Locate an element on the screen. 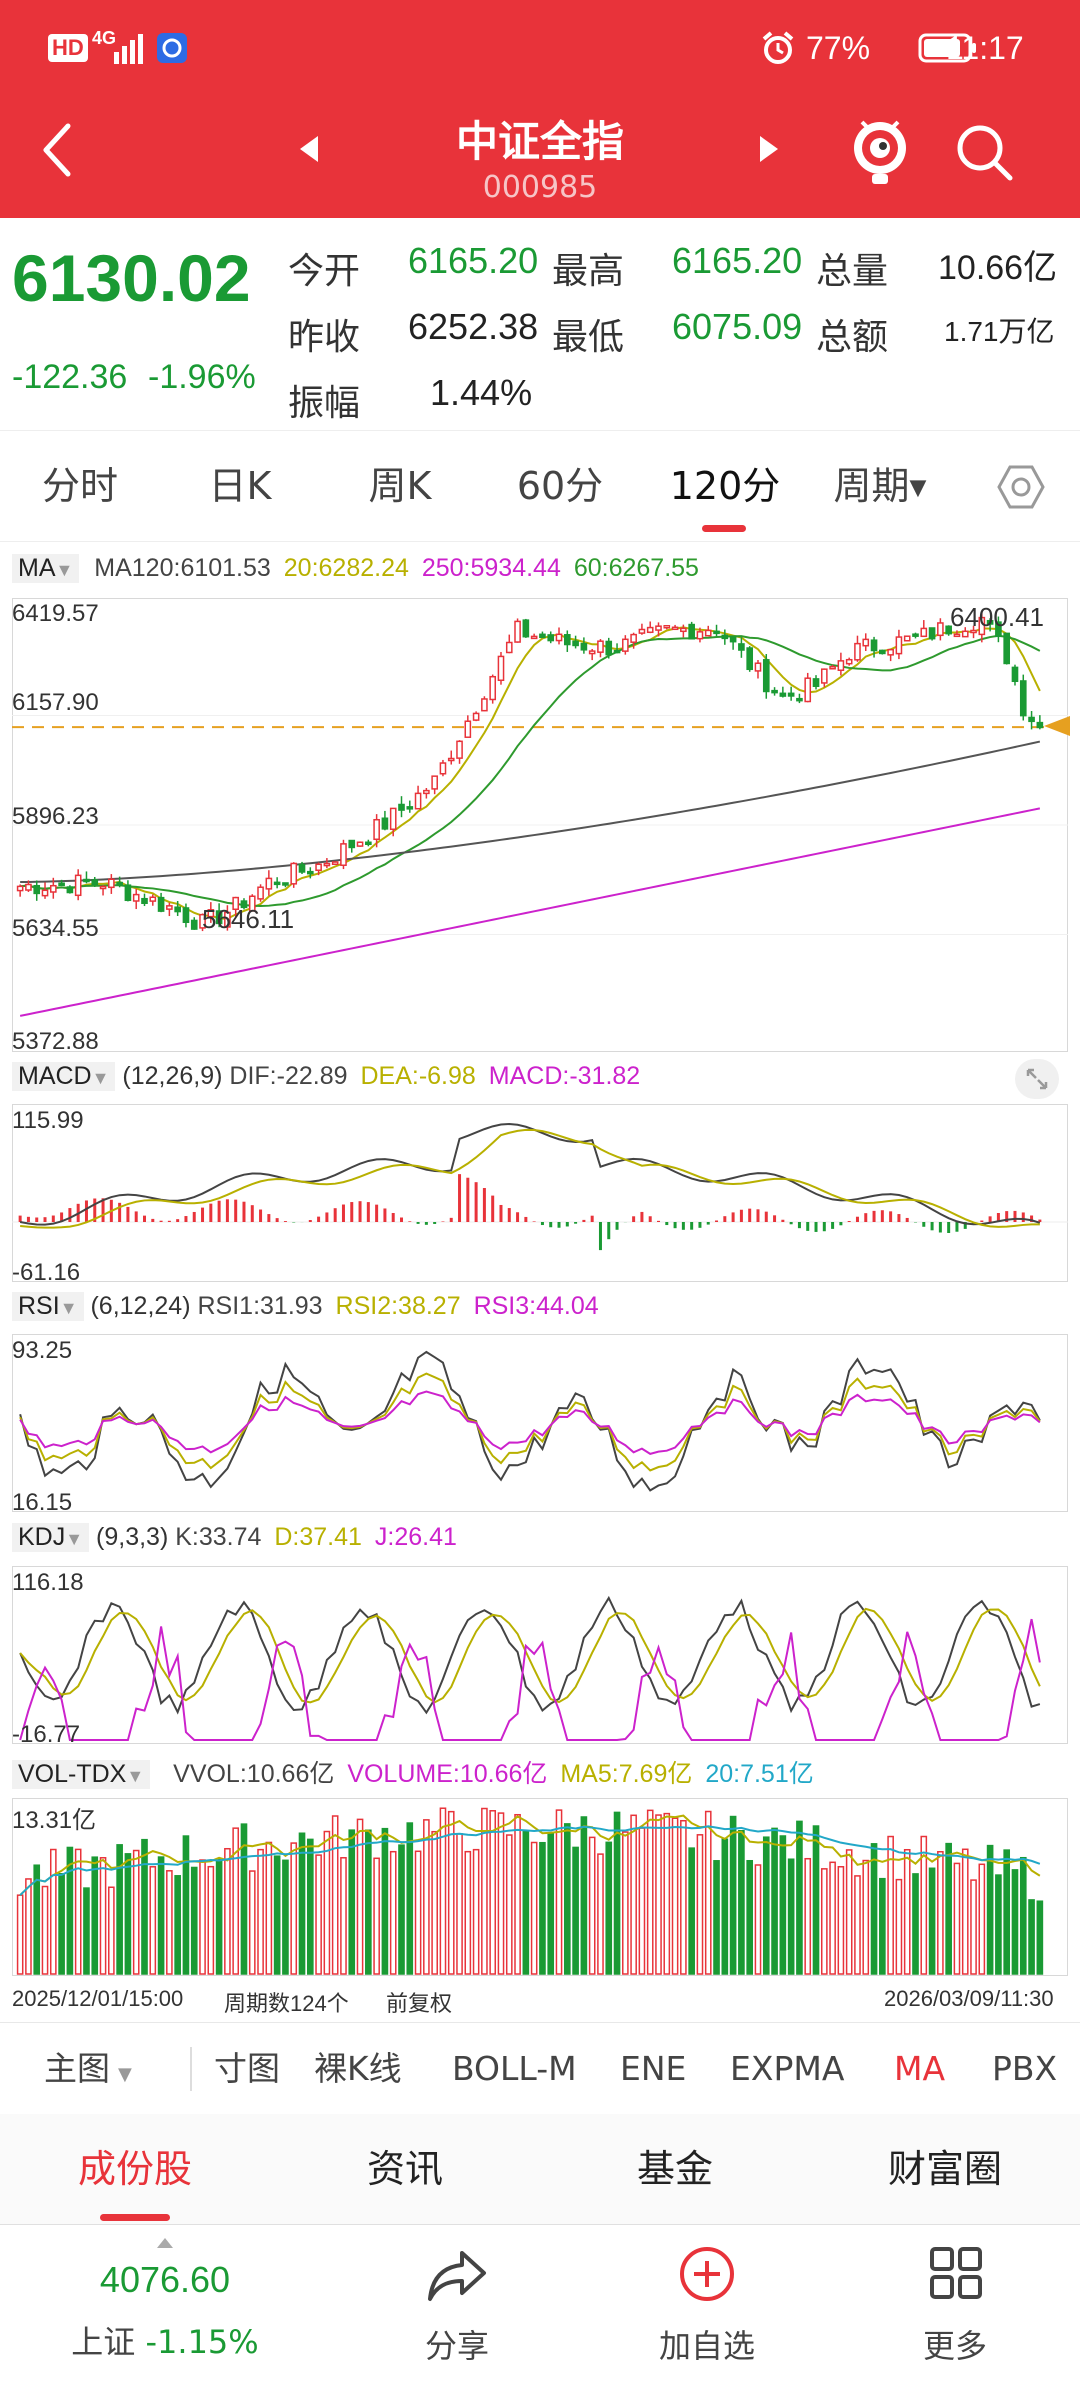  tool-ene: ENE is located at coordinates (653, 2068).